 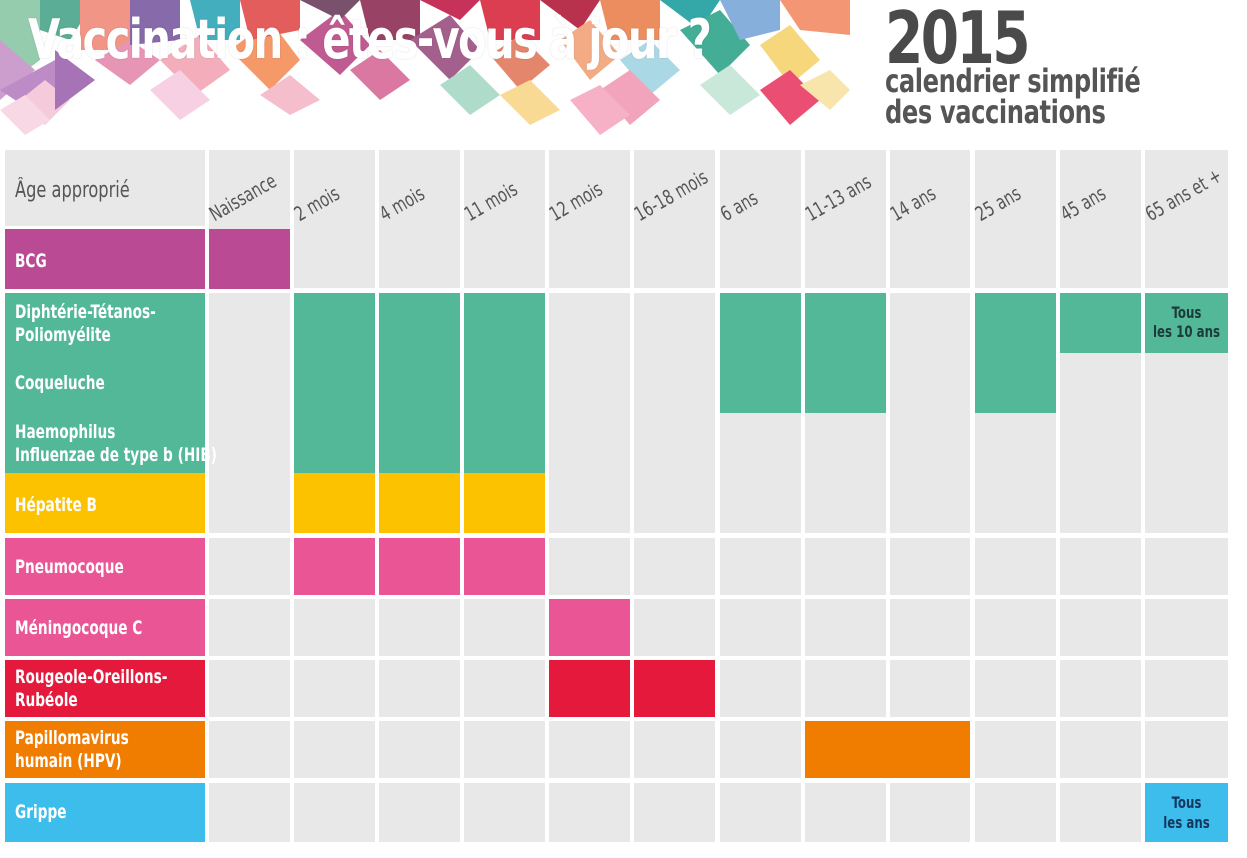 What do you see at coordinates (1013, 81) in the screenshot?
I see `subtitle-line-1: calendrier simplifié` at bounding box center [1013, 81].